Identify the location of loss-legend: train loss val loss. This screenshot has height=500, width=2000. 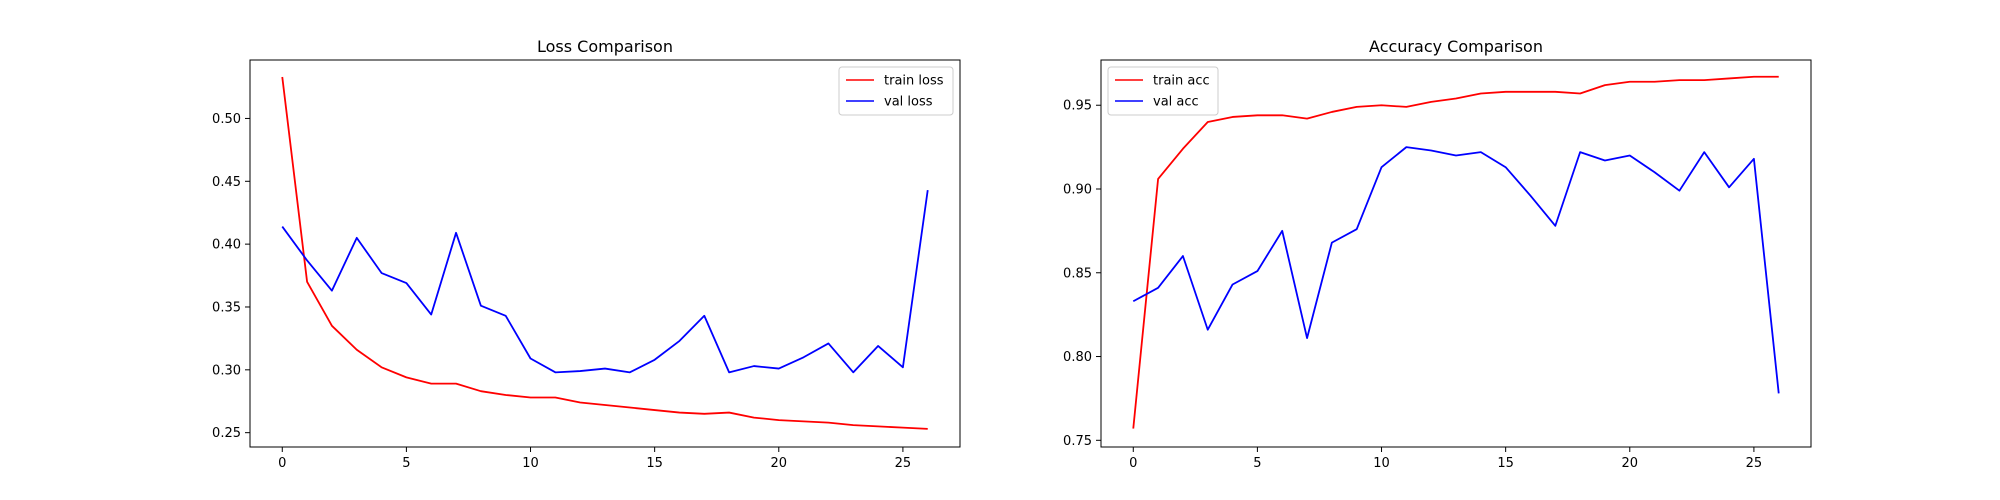
(896, 91).